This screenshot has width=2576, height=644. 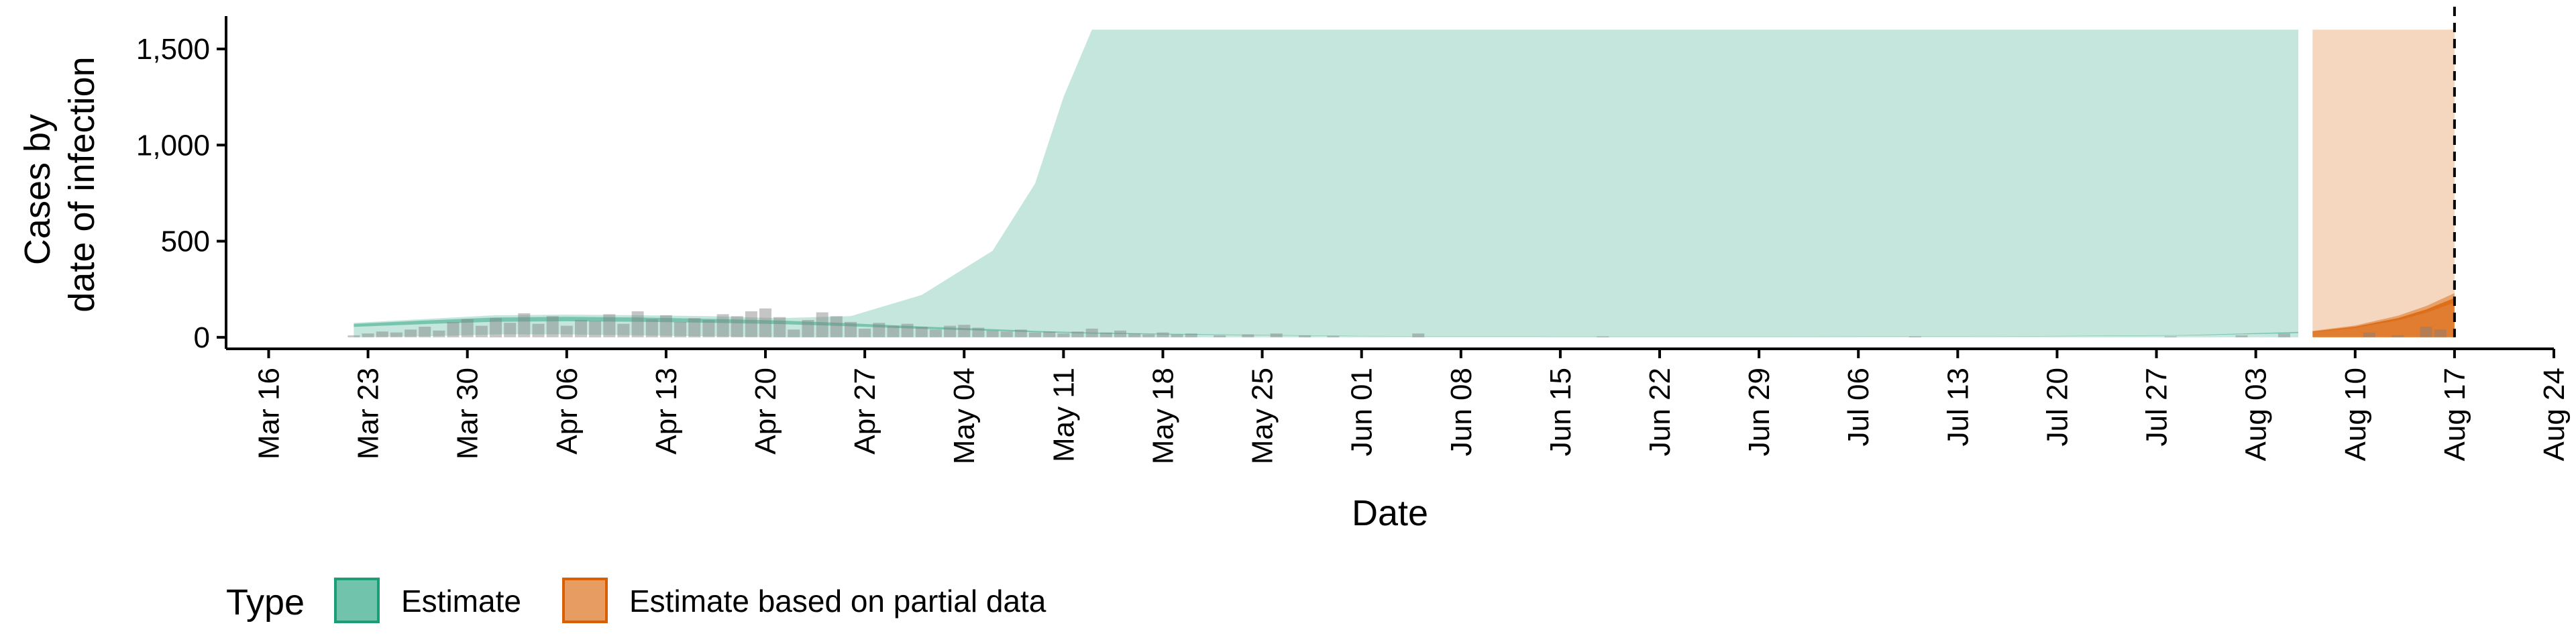 What do you see at coordinates (964, 416) in the screenshot?
I see `x-tick-label: May 04` at bounding box center [964, 416].